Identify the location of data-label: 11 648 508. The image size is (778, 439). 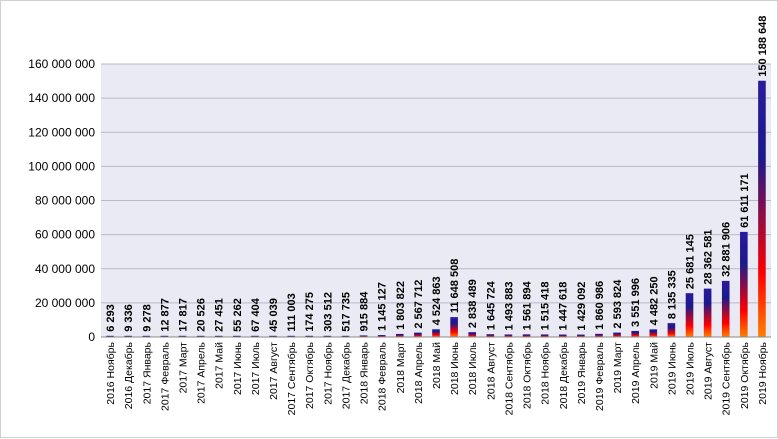
(455, 286).